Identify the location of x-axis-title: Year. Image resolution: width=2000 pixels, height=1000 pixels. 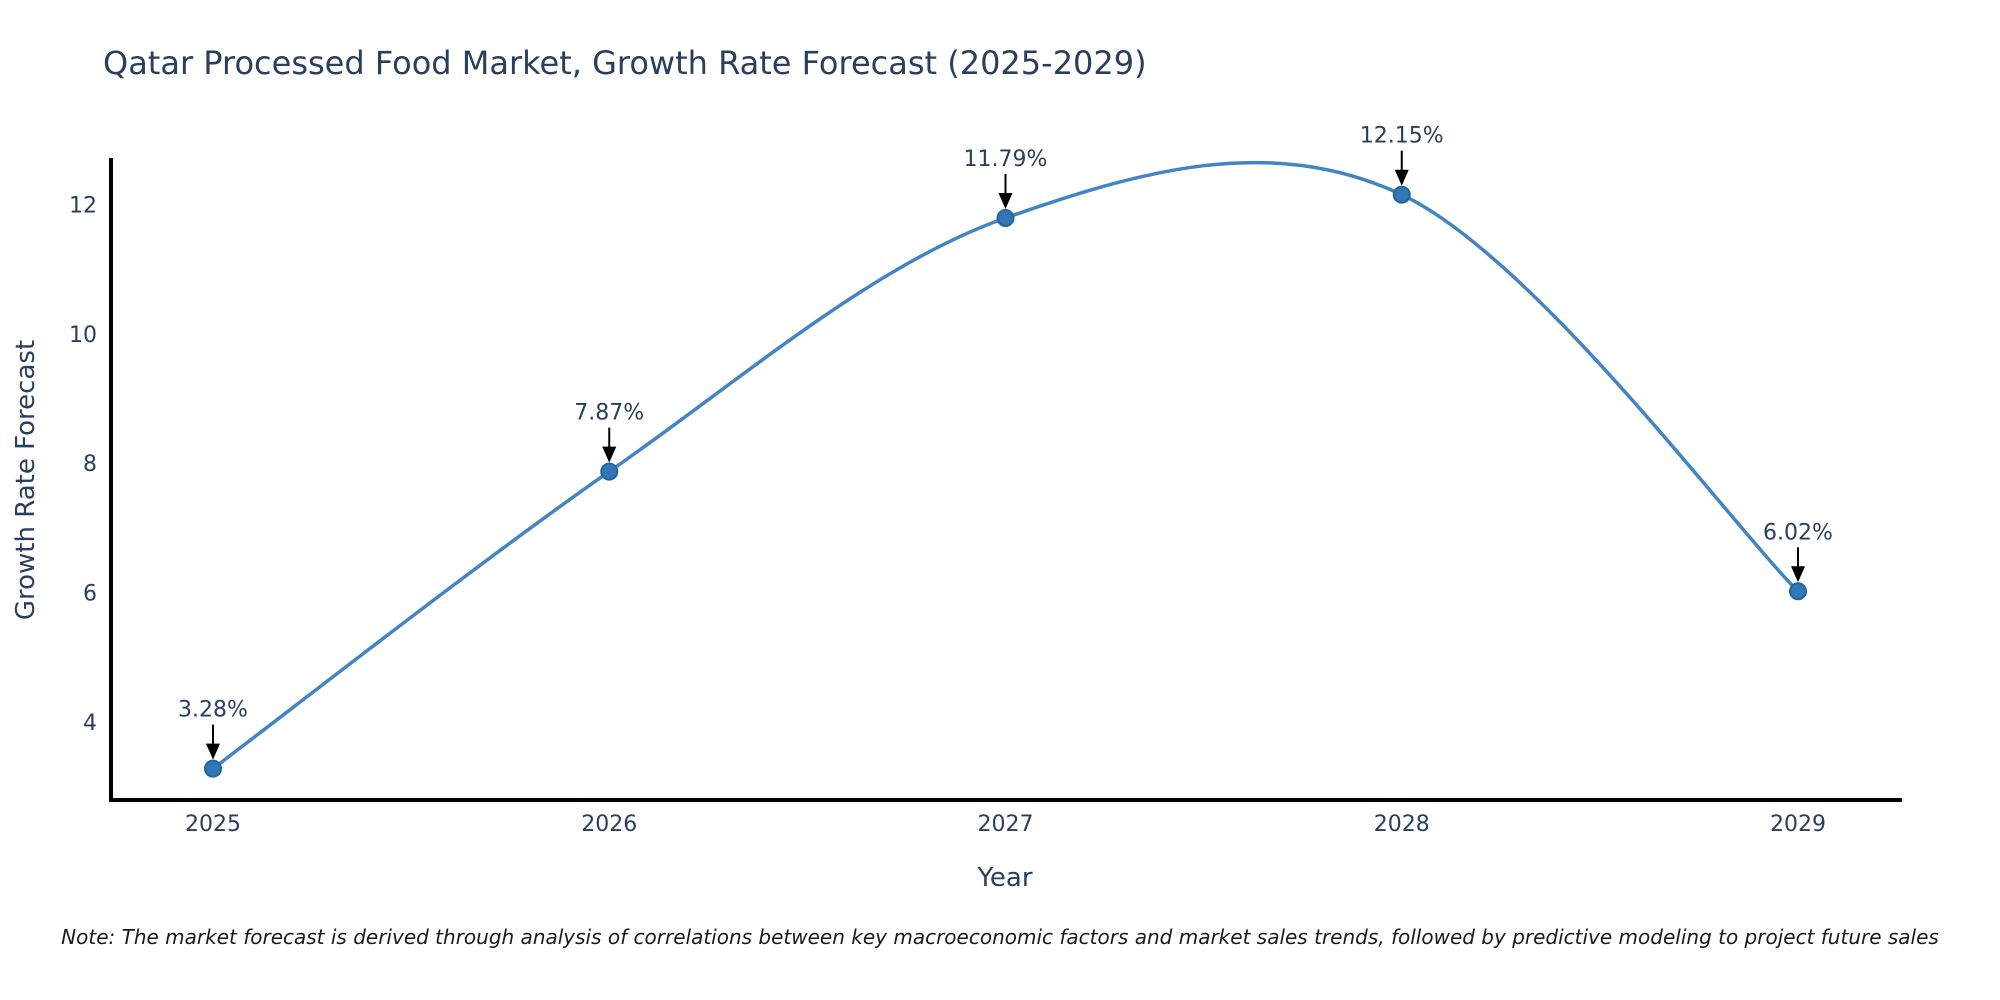
(1005, 878).